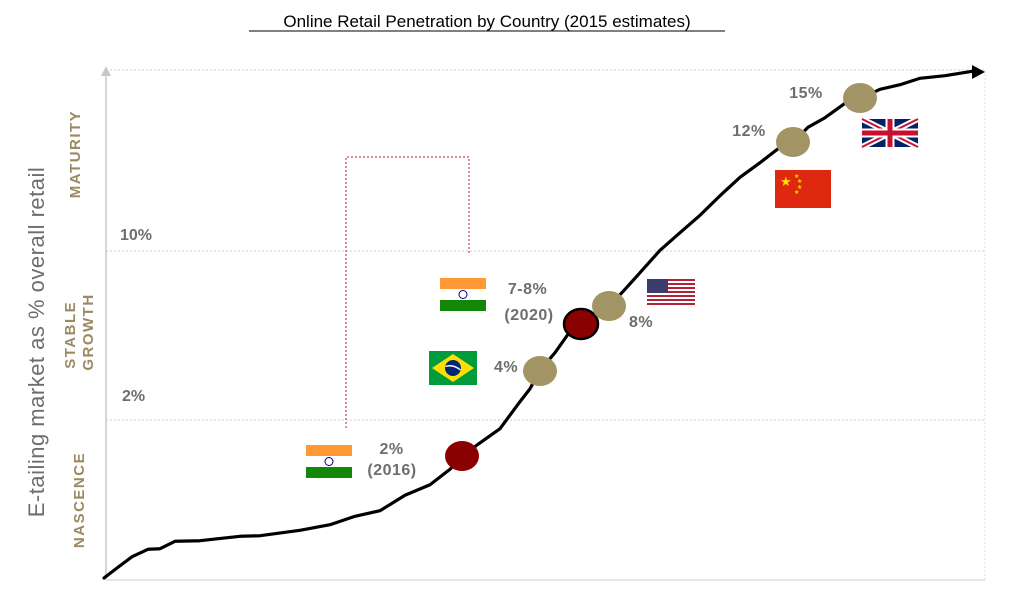 The height and width of the screenshot is (593, 1024). Describe the element at coordinates (657, 286) in the screenshot. I see `us-flag-canton` at that location.